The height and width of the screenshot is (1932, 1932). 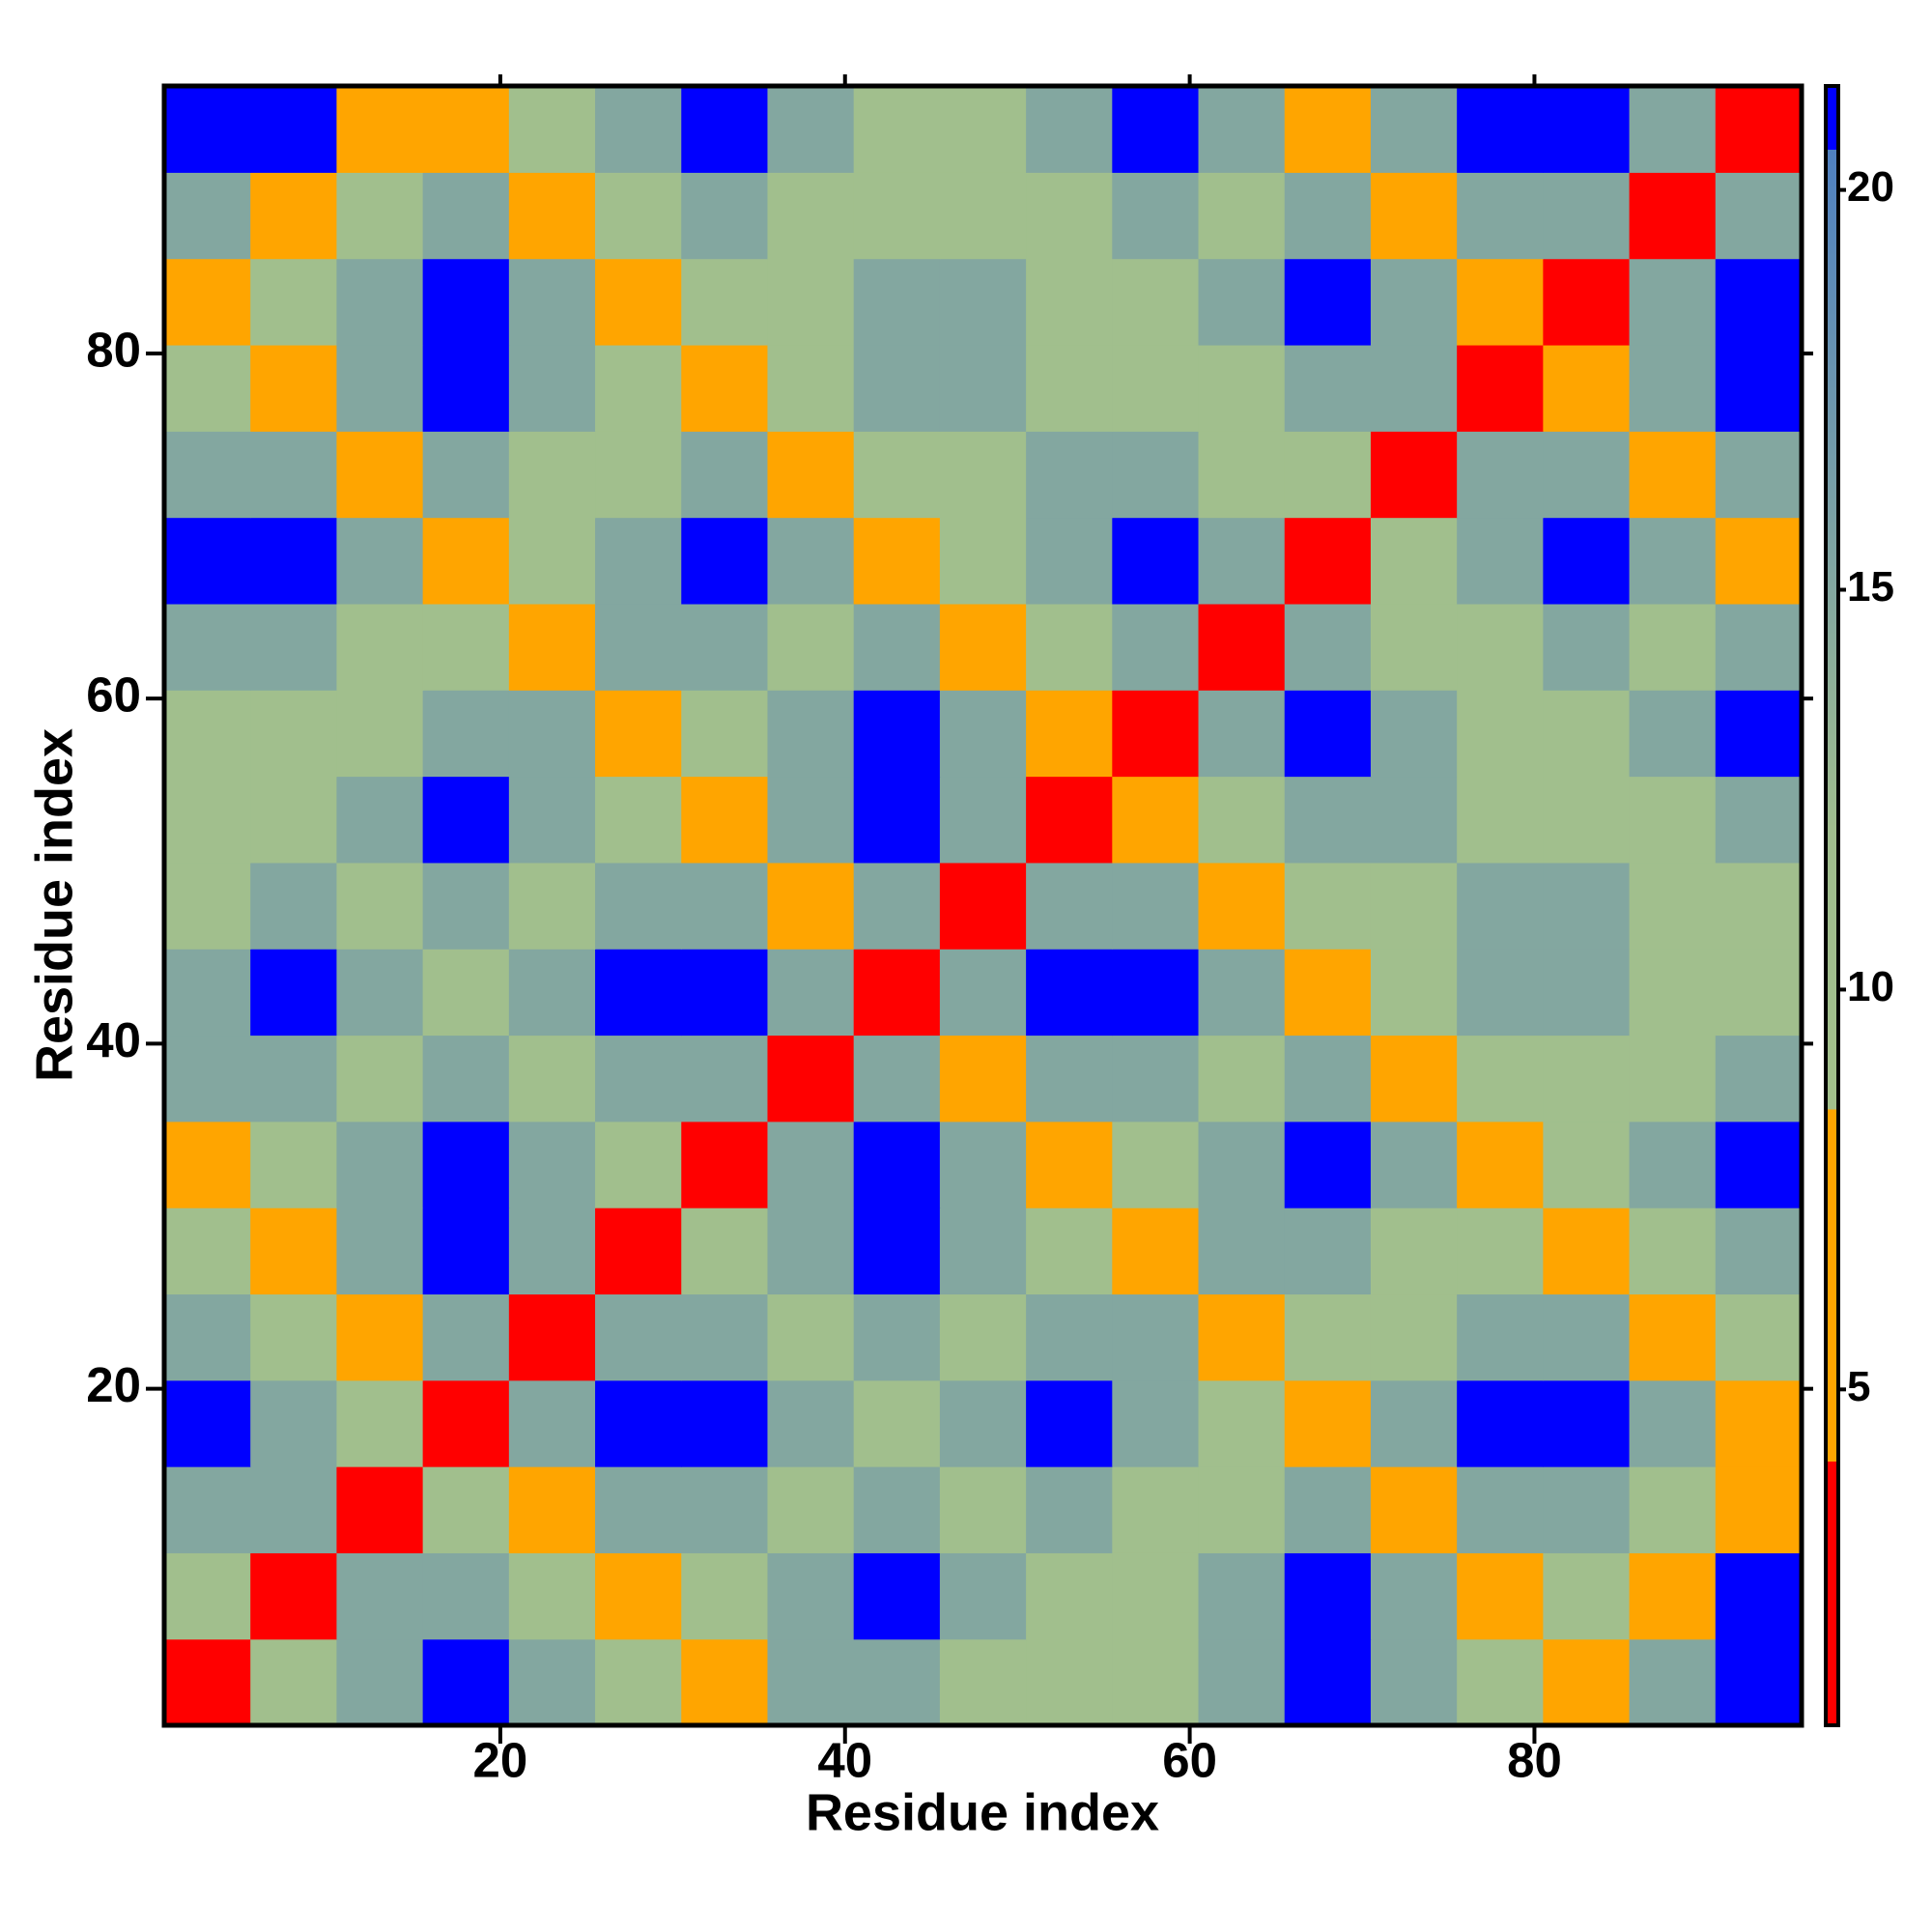 What do you see at coordinates (1189, 1759) in the screenshot?
I see `x-tick-label: 60` at bounding box center [1189, 1759].